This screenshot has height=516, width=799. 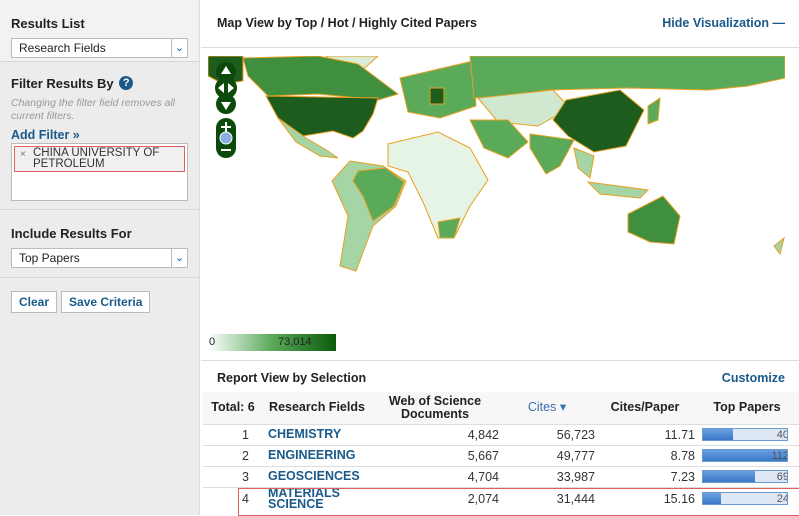 I want to click on documents-count: 4,842, so click(x=435, y=434).